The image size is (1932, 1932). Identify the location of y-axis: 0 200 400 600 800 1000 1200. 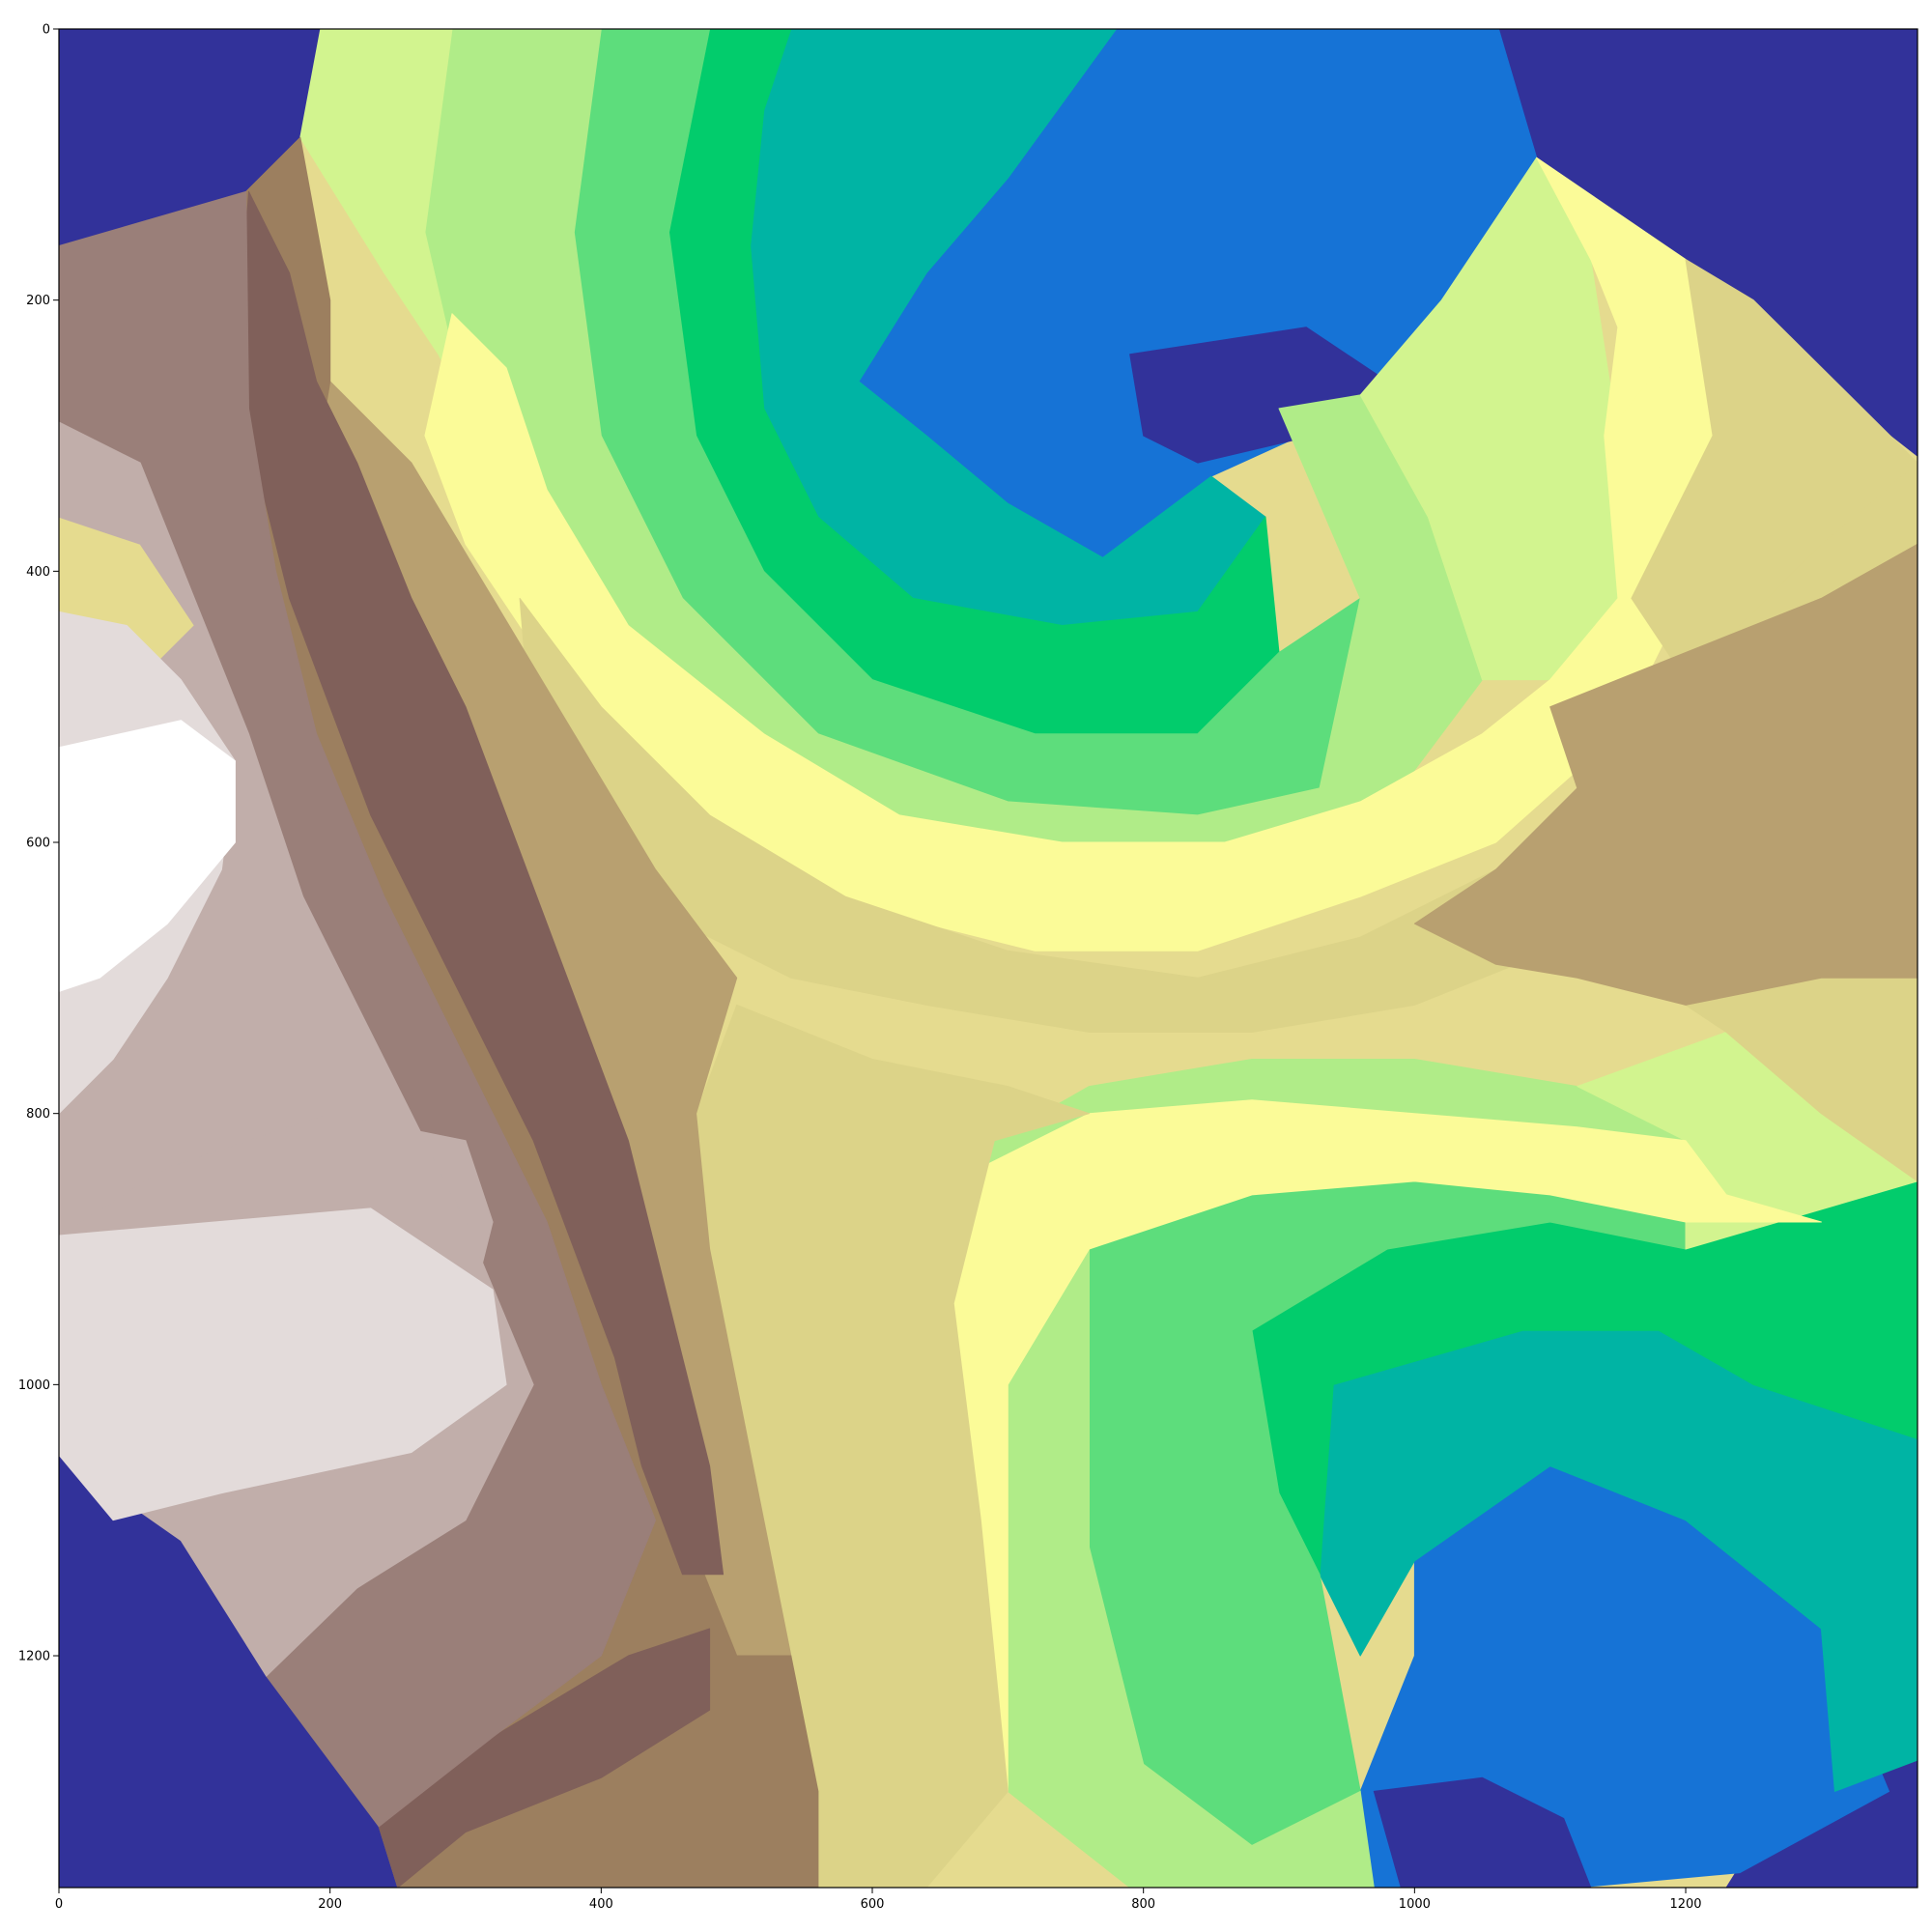
(38, 843).